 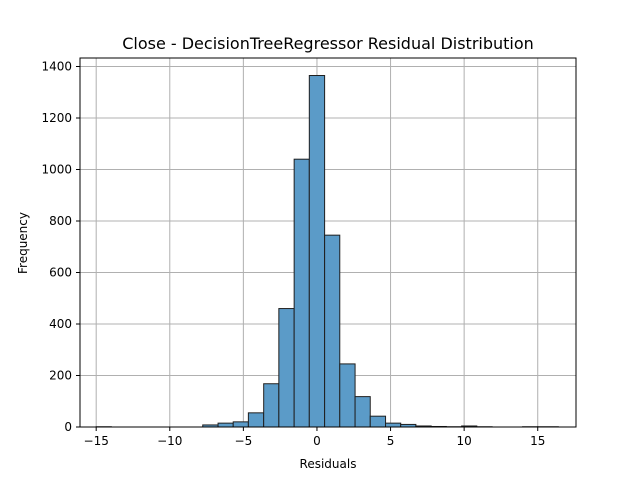 I want to click on y-tick-label: 600, so click(x=60, y=272).